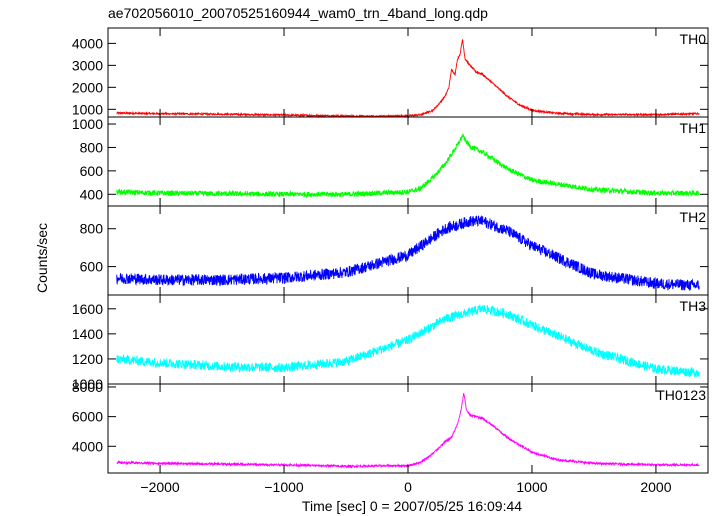  What do you see at coordinates (87, 65) in the screenshot?
I see `y-tick-label: 3000` at bounding box center [87, 65].